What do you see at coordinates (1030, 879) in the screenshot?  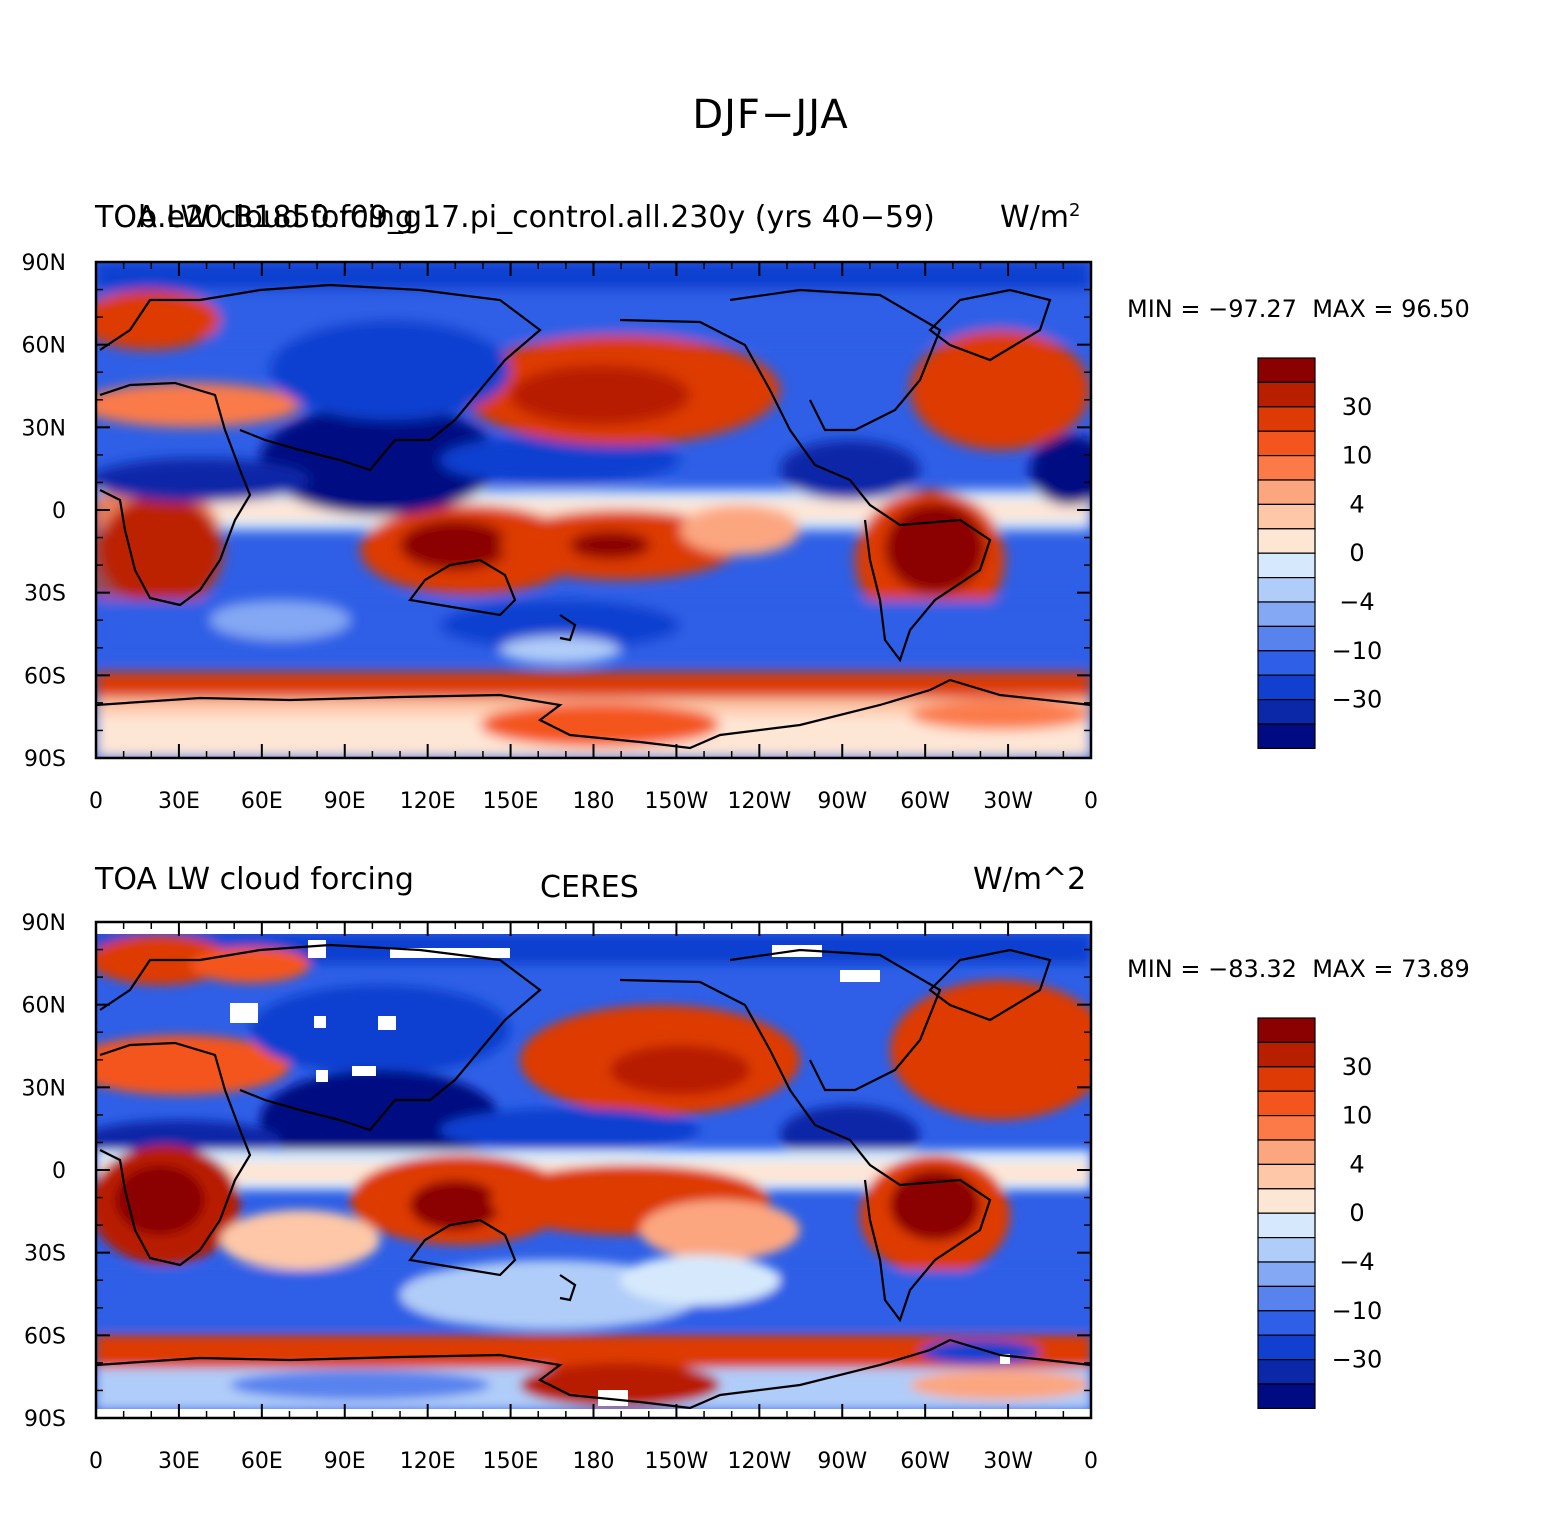 I see `panel2-units: W/m^2` at bounding box center [1030, 879].